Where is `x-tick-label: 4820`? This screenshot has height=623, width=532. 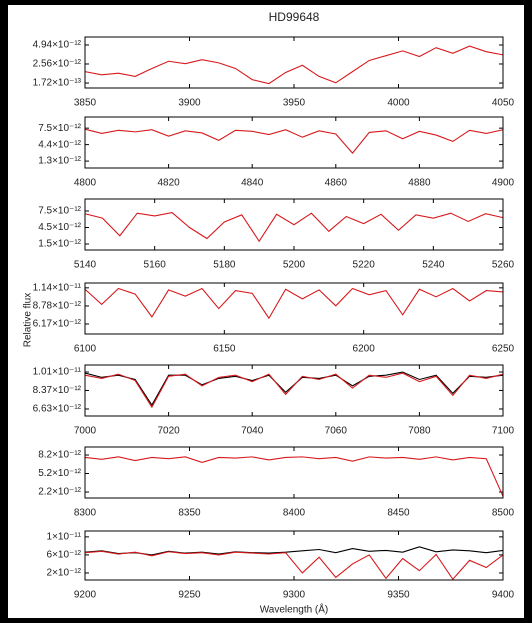 x-tick-label: 4820 is located at coordinates (168, 183).